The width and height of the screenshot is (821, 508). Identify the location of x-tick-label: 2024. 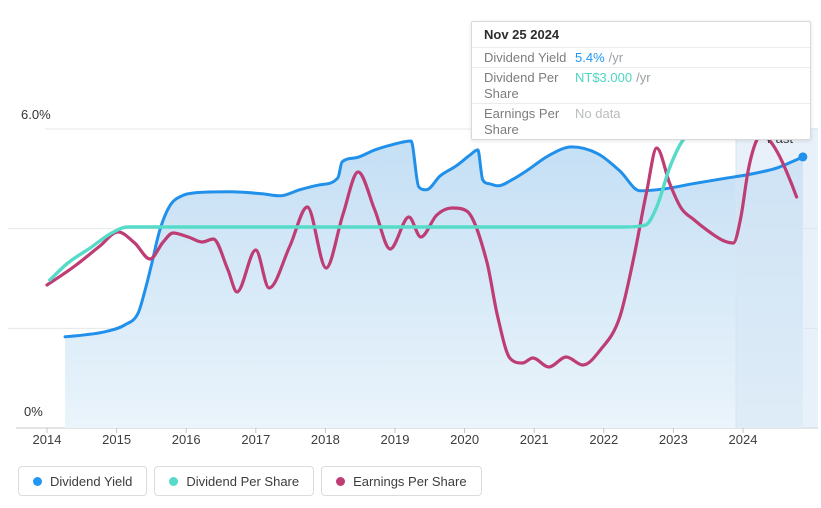
(743, 439).